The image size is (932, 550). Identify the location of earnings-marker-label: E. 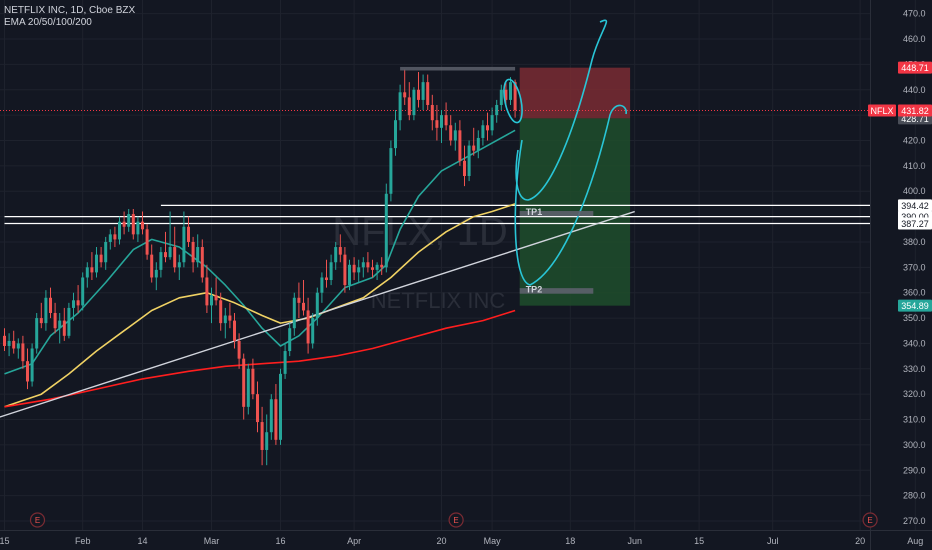
(869, 520).